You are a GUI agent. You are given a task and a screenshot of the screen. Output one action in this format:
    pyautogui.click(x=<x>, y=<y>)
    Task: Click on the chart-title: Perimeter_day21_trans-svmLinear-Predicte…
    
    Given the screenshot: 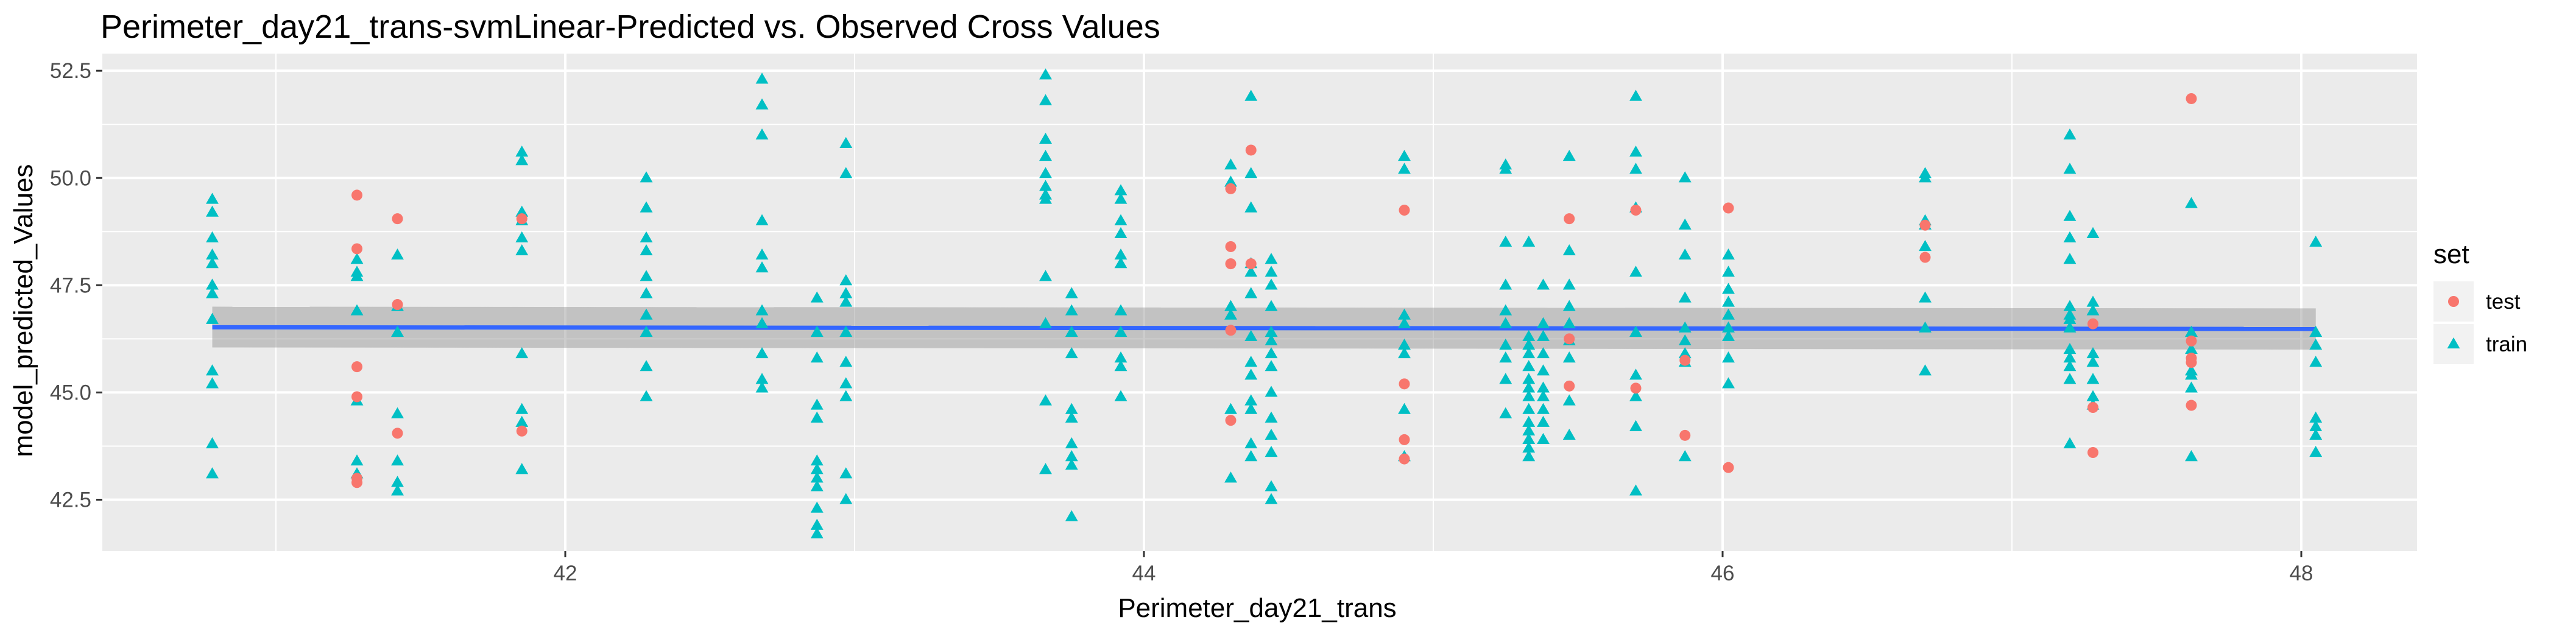 What is the action you would take?
    pyautogui.click(x=630, y=27)
    